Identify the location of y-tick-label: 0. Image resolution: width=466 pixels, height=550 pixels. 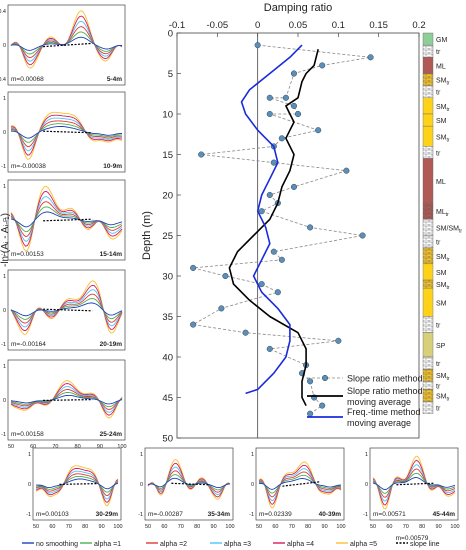
(170, 34).